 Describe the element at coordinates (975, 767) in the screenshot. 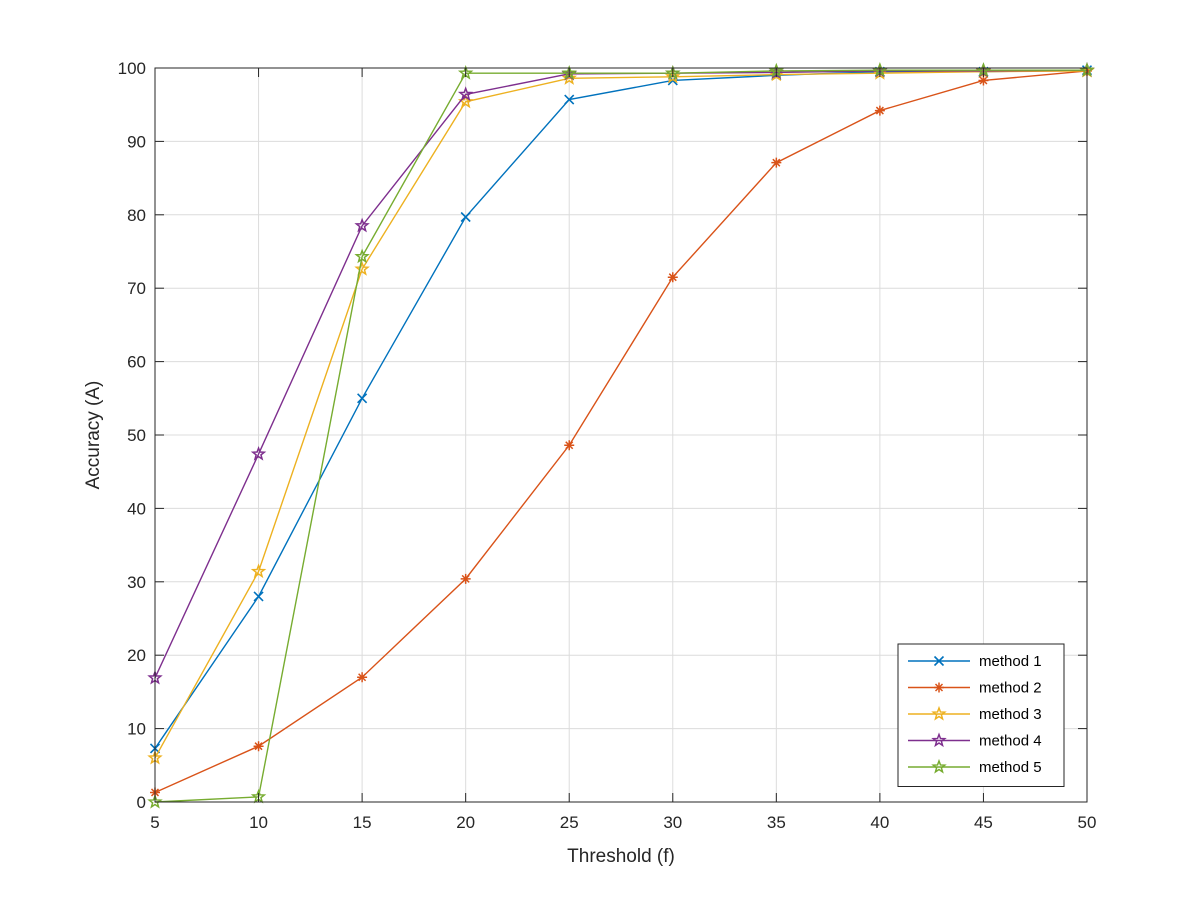

I see `legend-entry: method 5` at that location.